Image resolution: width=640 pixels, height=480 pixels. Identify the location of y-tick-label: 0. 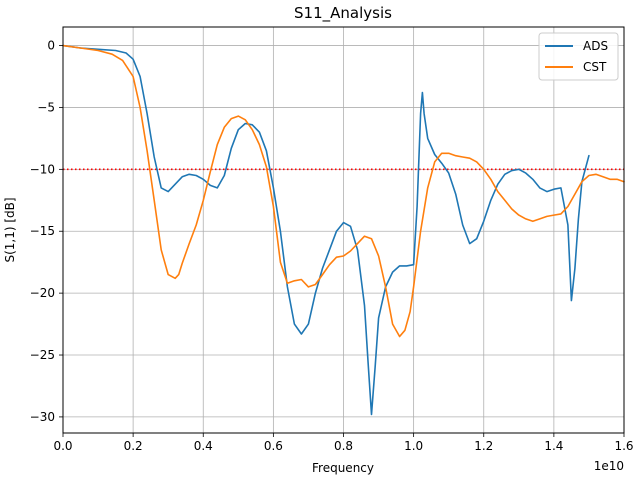
(51, 46).